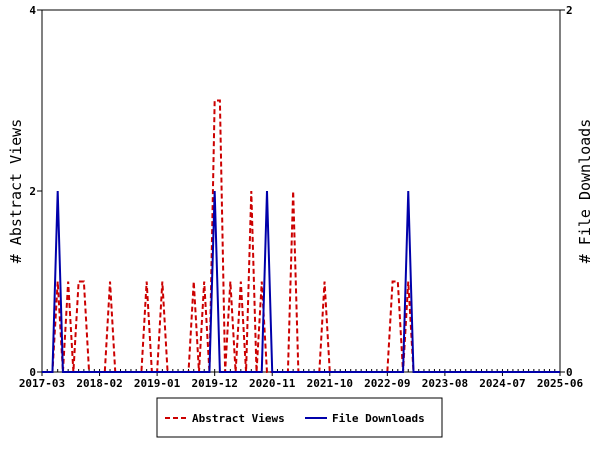  What do you see at coordinates (330, 383) in the screenshot?
I see `x-tick-label: 2021-10` at bounding box center [330, 383].